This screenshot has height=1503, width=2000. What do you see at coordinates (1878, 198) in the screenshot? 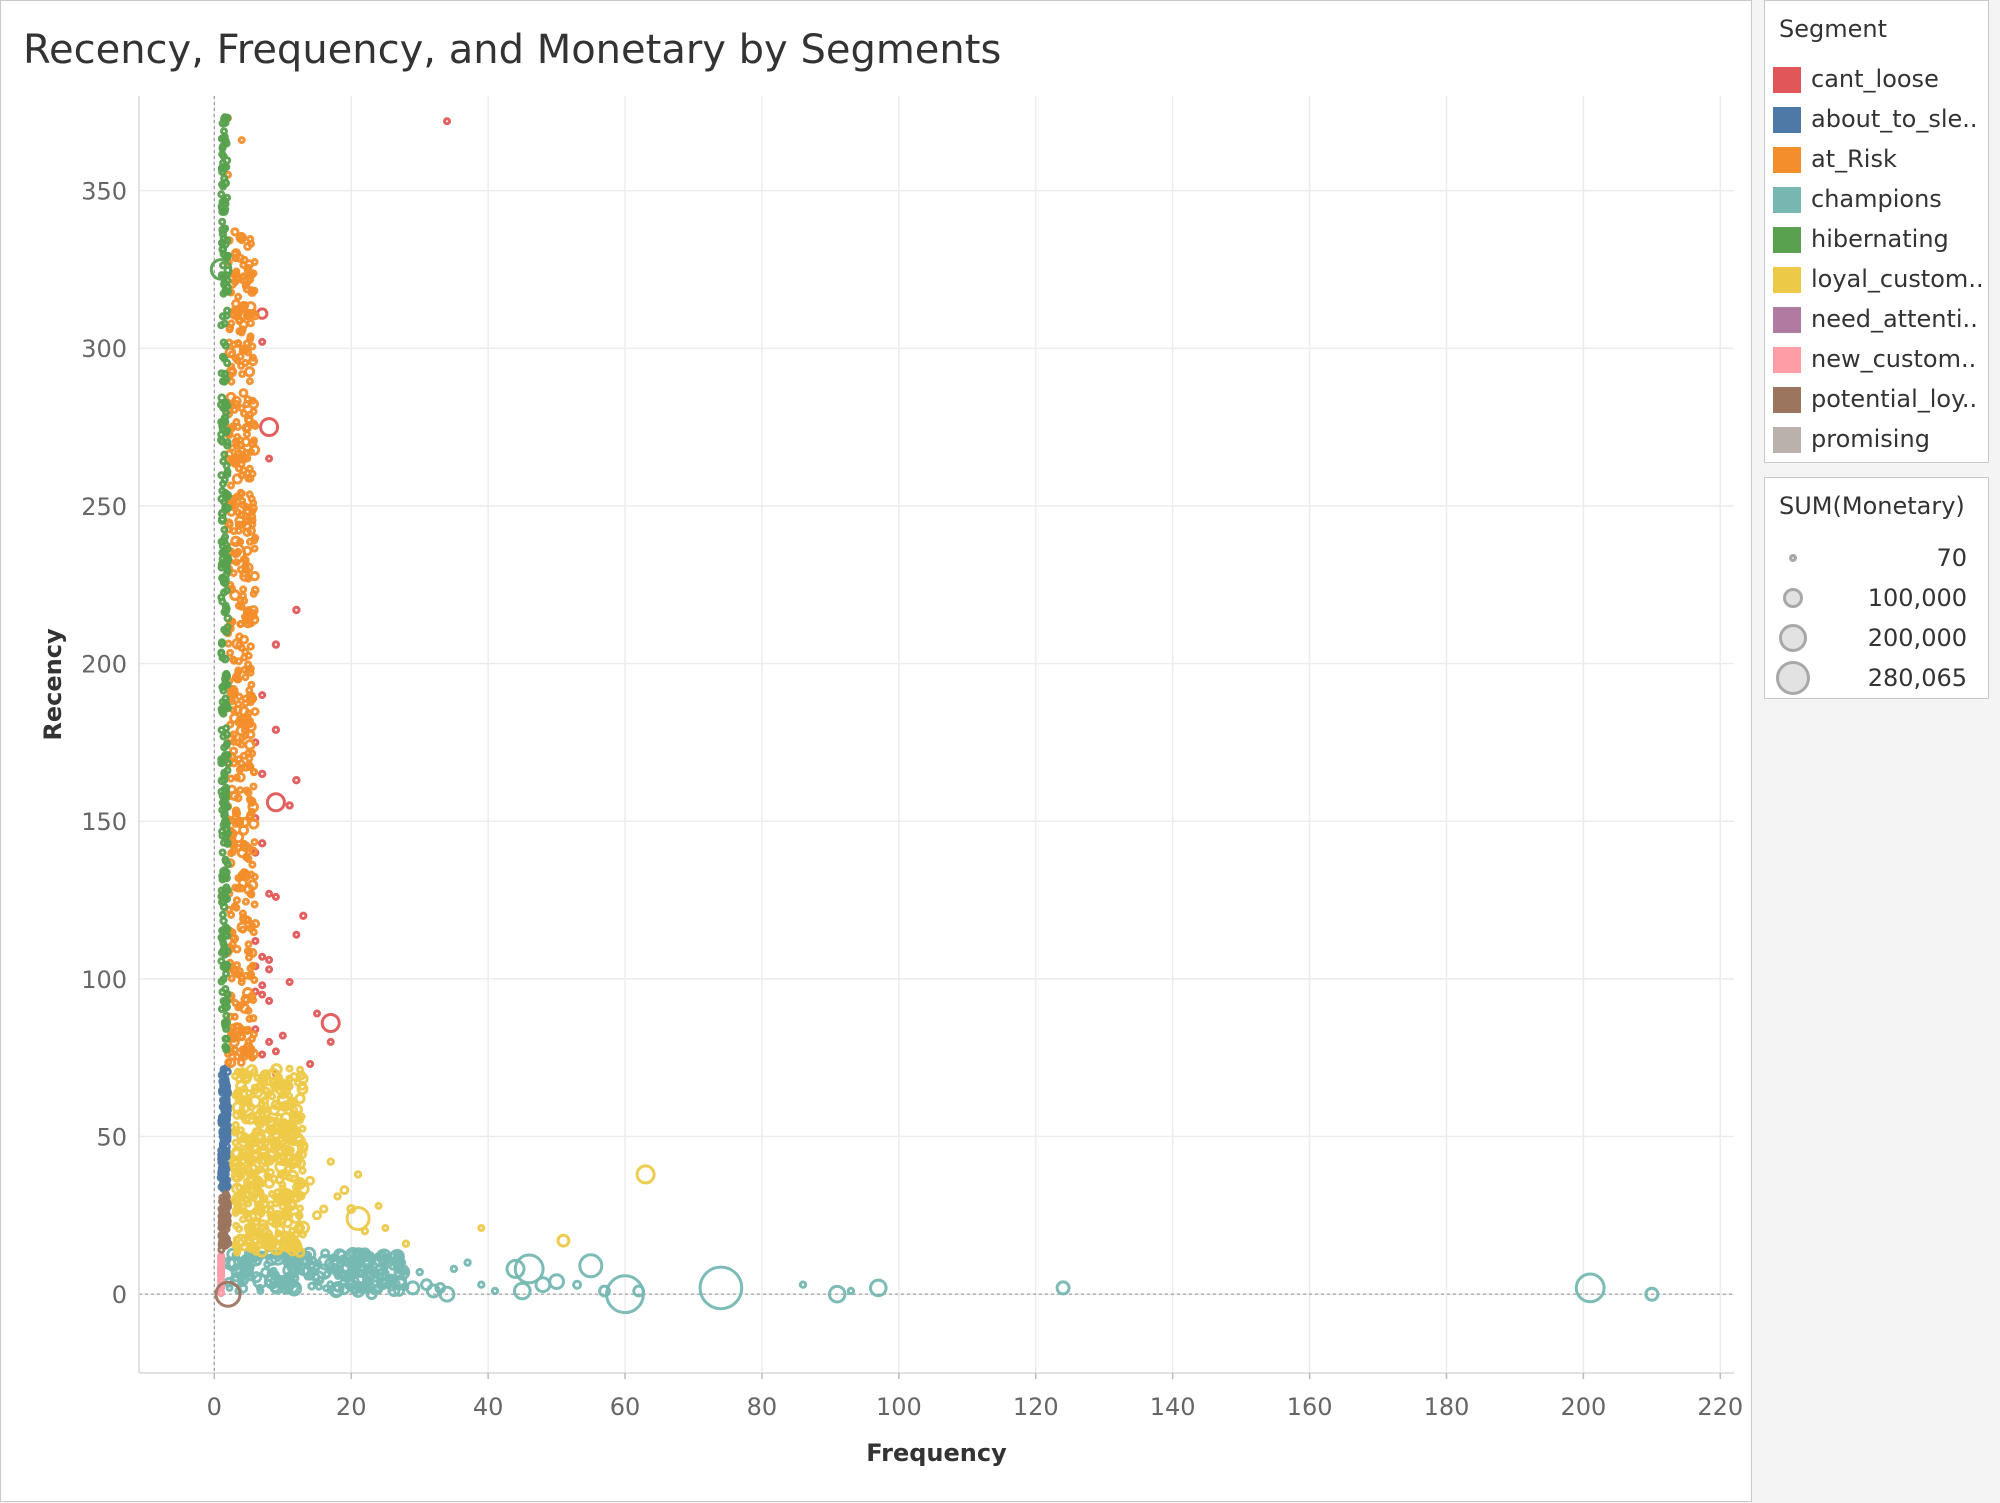
I see `legend-entry-champions: champions` at bounding box center [1878, 198].